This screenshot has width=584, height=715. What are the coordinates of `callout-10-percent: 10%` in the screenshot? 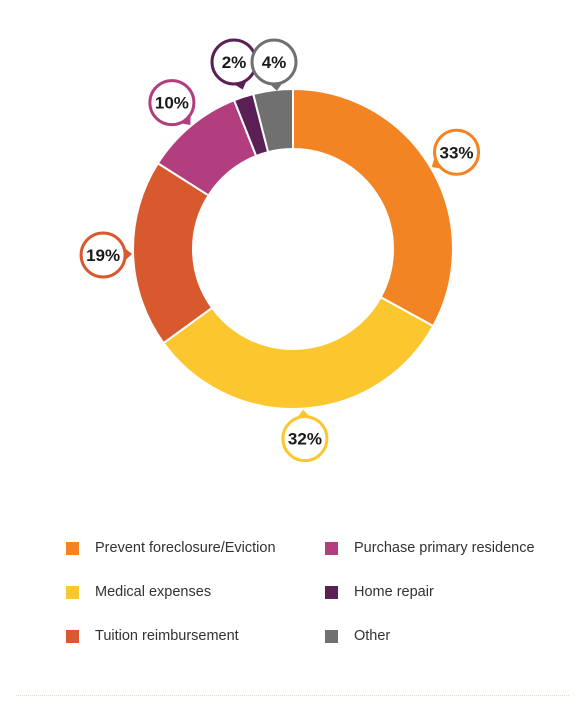 It's located at (172, 103).